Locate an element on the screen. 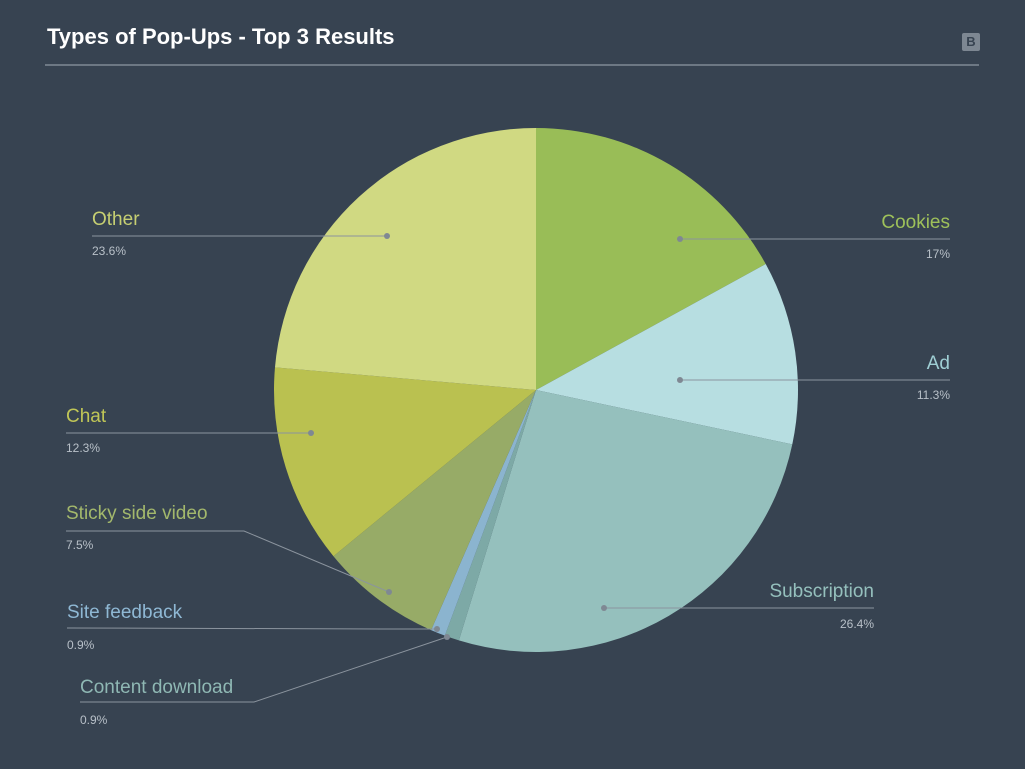 The image size is (1025, 769). pie-slice-cookies is located at coordinates (651, 259).